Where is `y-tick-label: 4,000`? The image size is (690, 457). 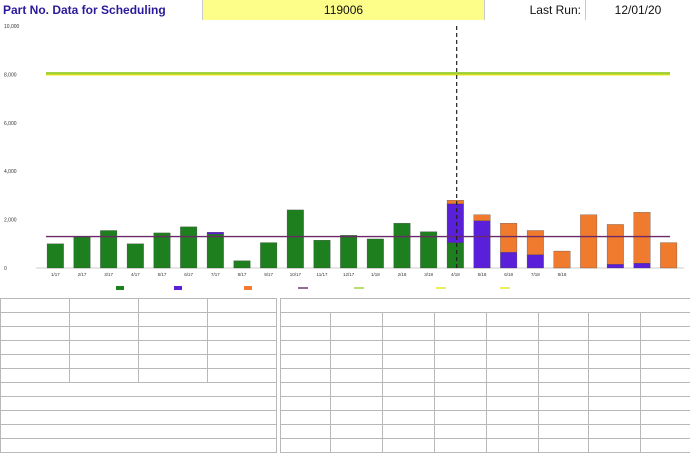
y-tick-label: 4,000 is located at coordinates (10, 172).